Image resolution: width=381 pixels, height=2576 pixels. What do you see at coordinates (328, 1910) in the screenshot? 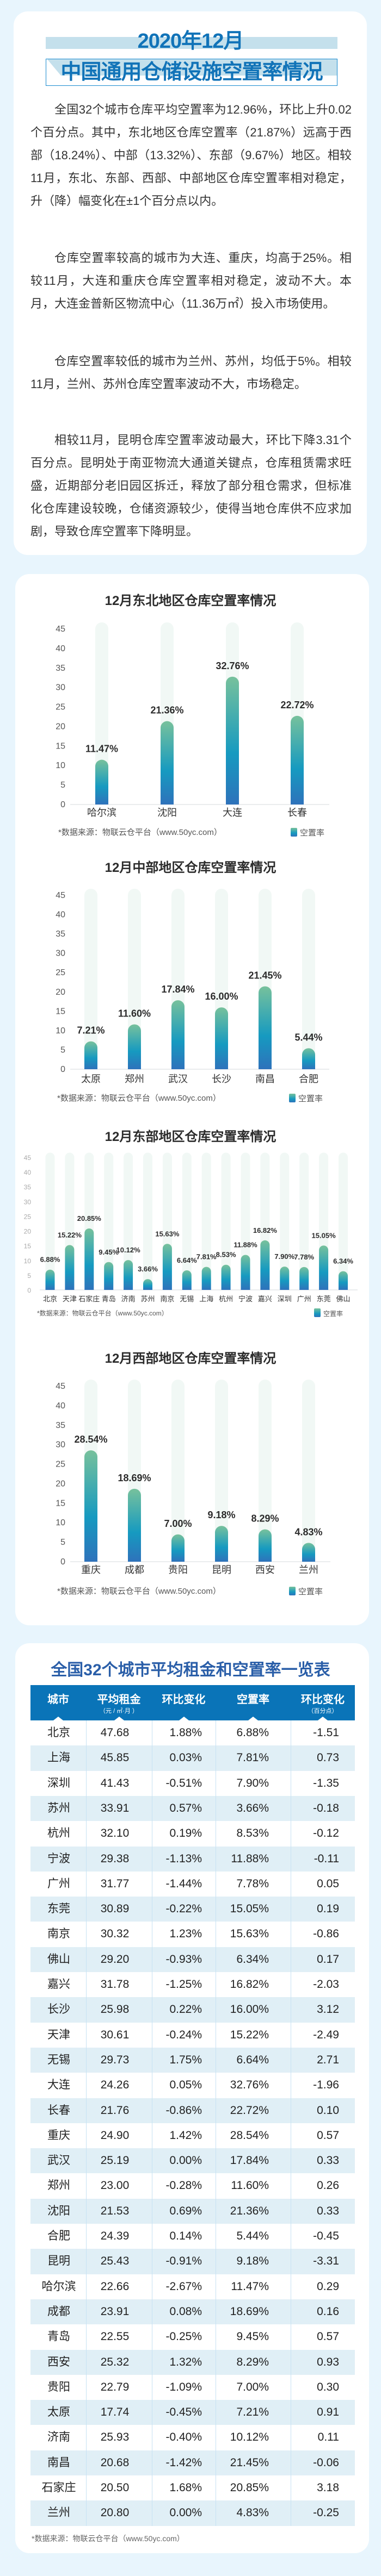
I see `cell-vacancy-change: 0.19` at bounding box center [328, 1910].